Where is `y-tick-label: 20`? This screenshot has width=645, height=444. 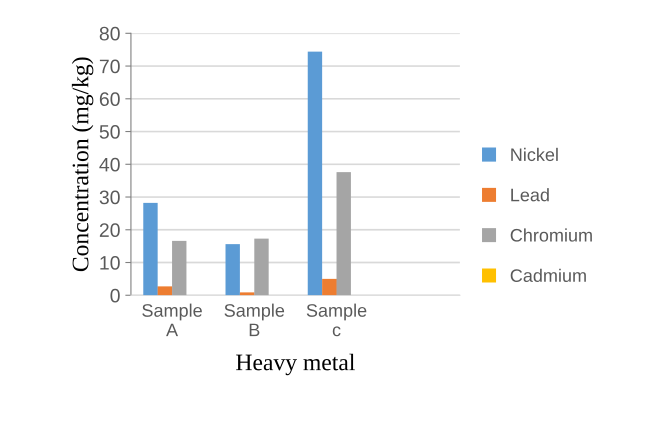
y-tick-label: 20 is located at coordinates (110, 230).